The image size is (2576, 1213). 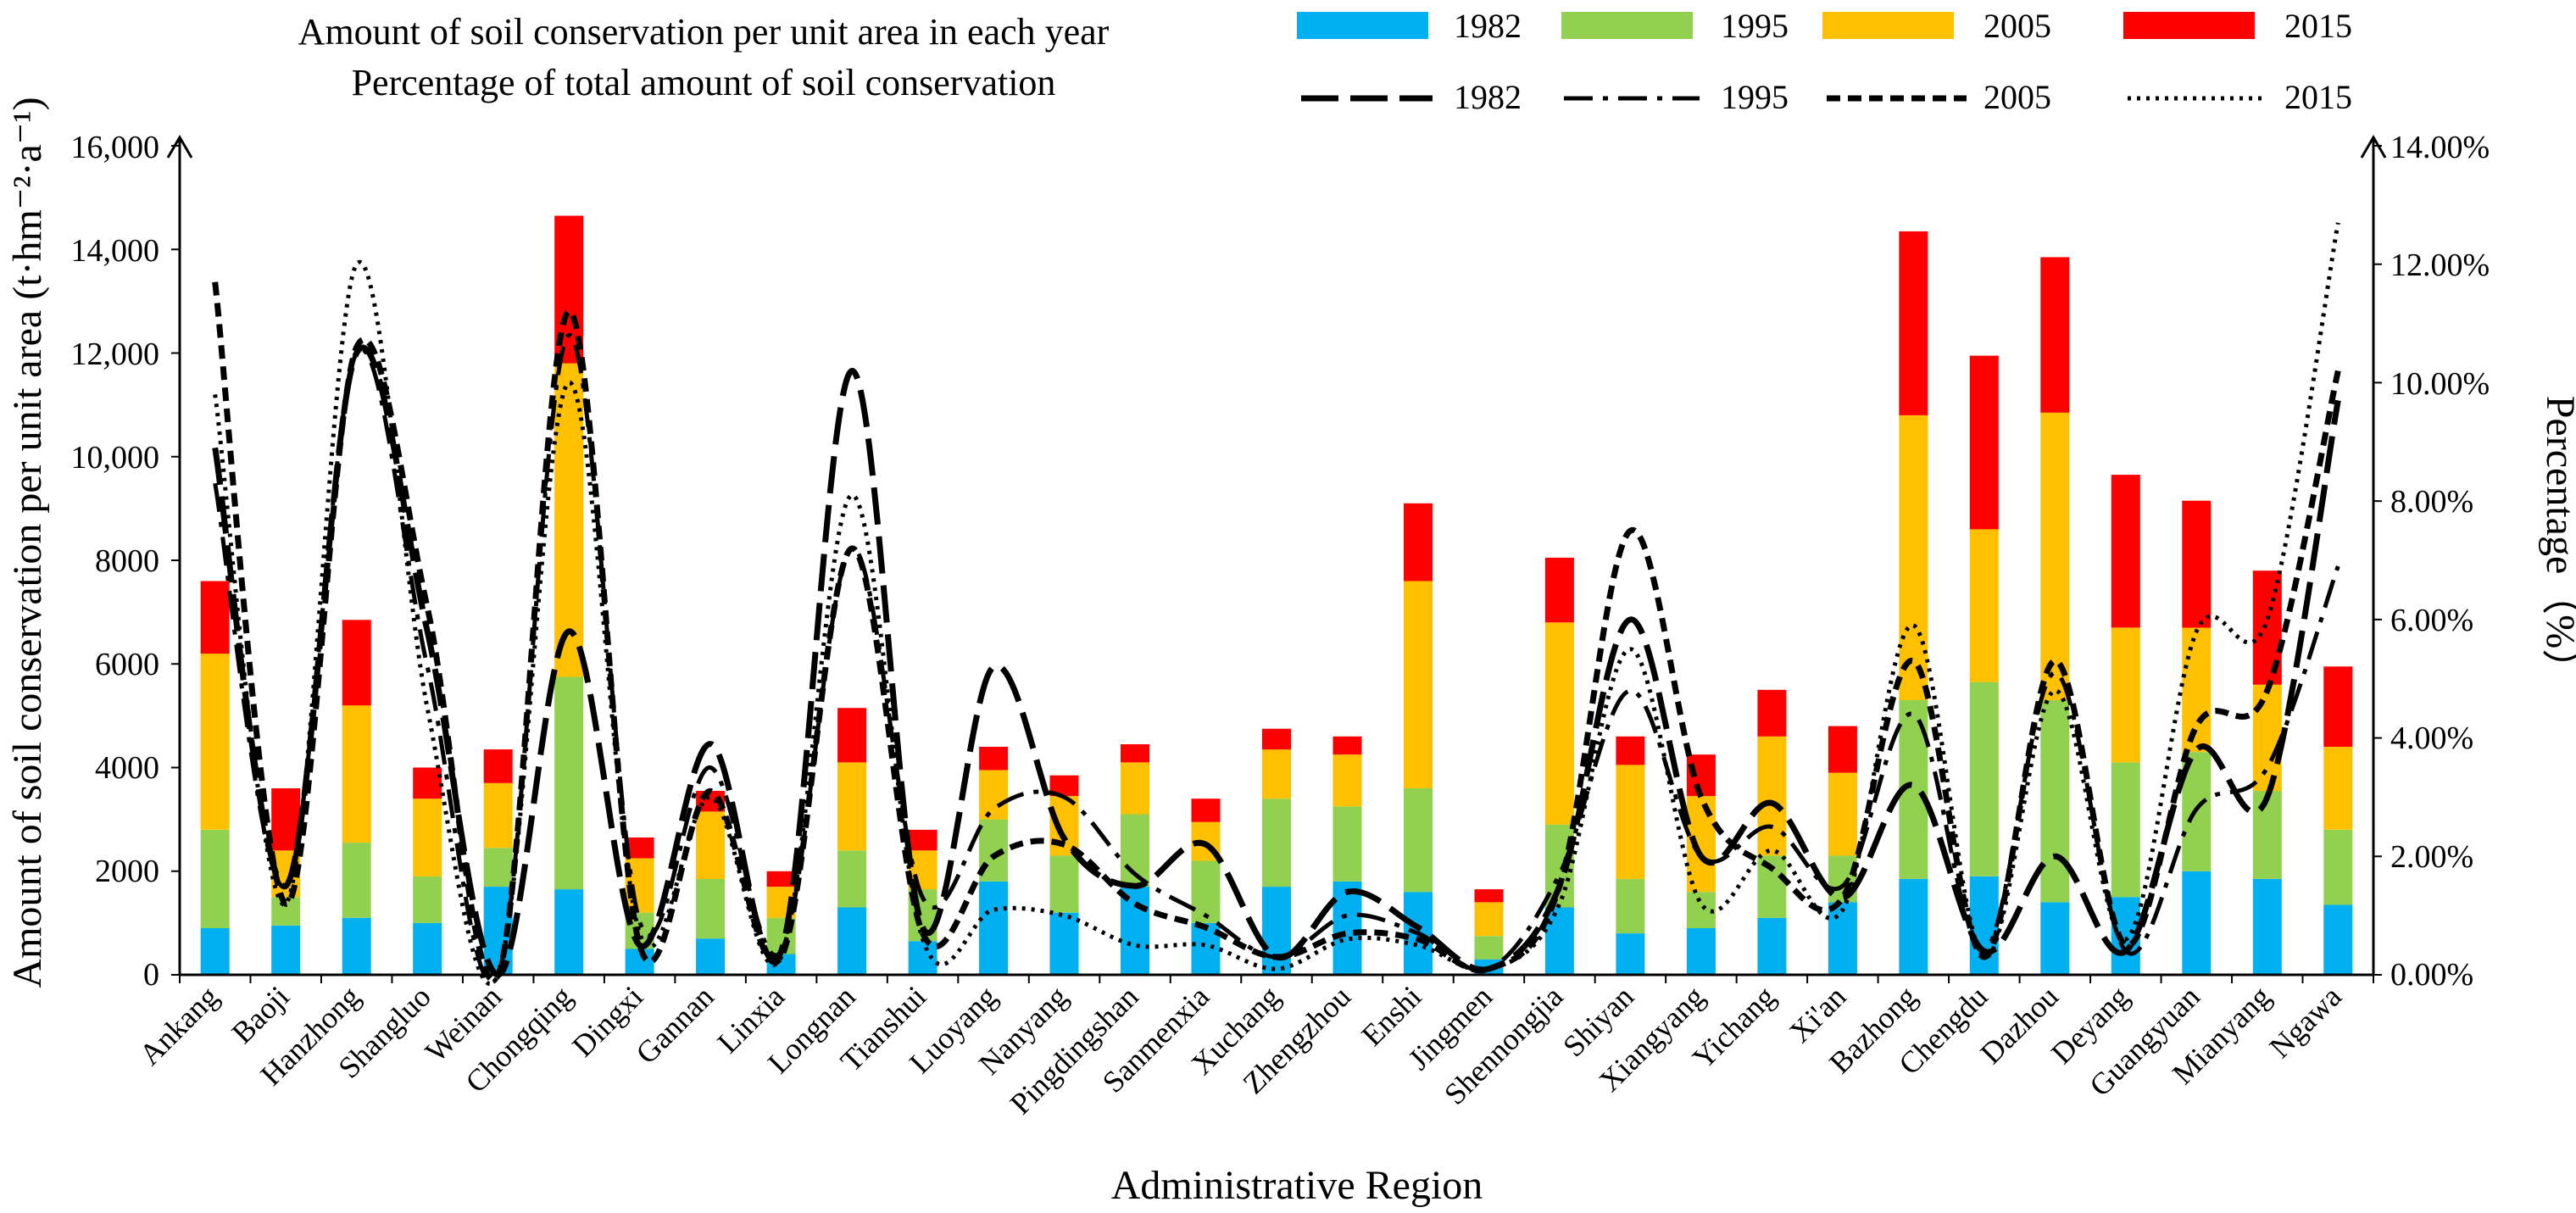 I want to click on x-tick-label: Ankang, so click(x=179, y=1025).